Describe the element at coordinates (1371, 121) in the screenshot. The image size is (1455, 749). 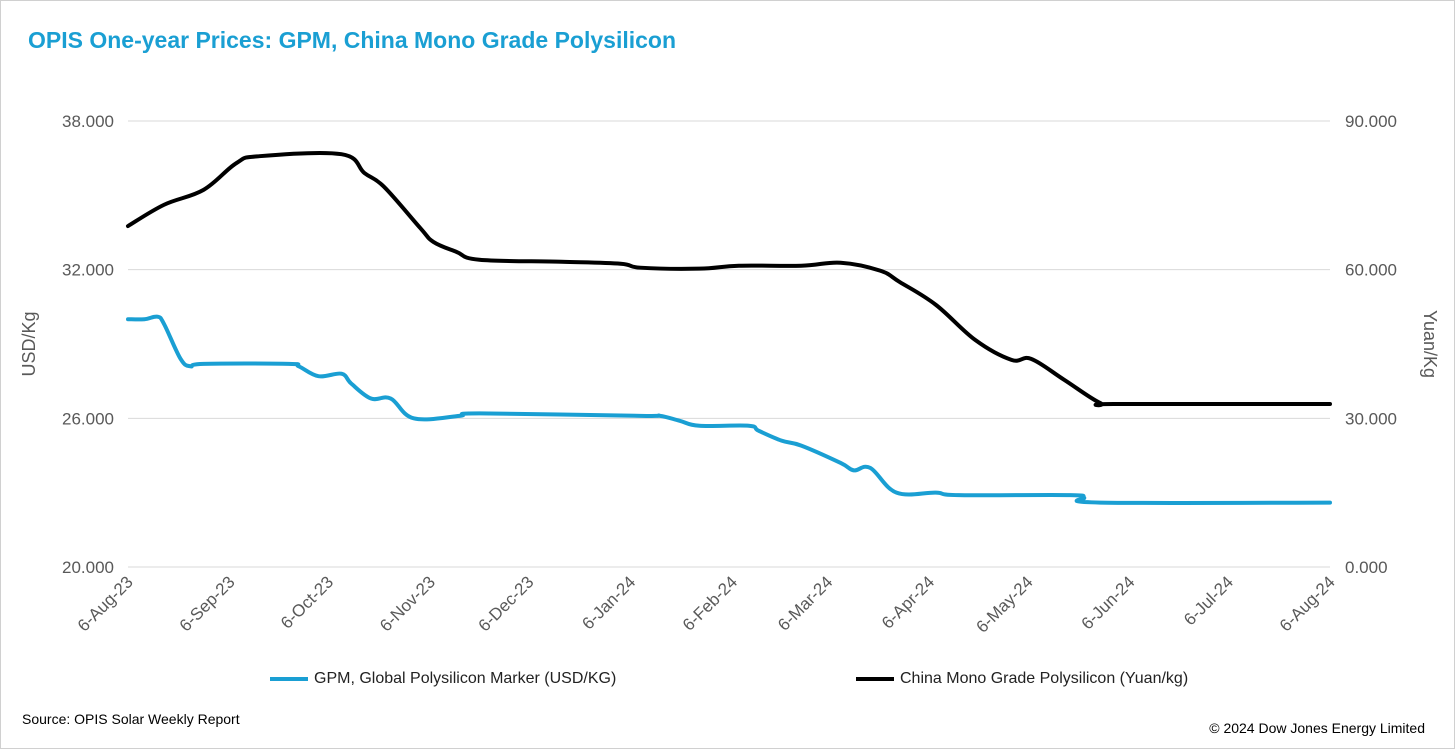
I see `y2-tick-label: 90.000` at that location.